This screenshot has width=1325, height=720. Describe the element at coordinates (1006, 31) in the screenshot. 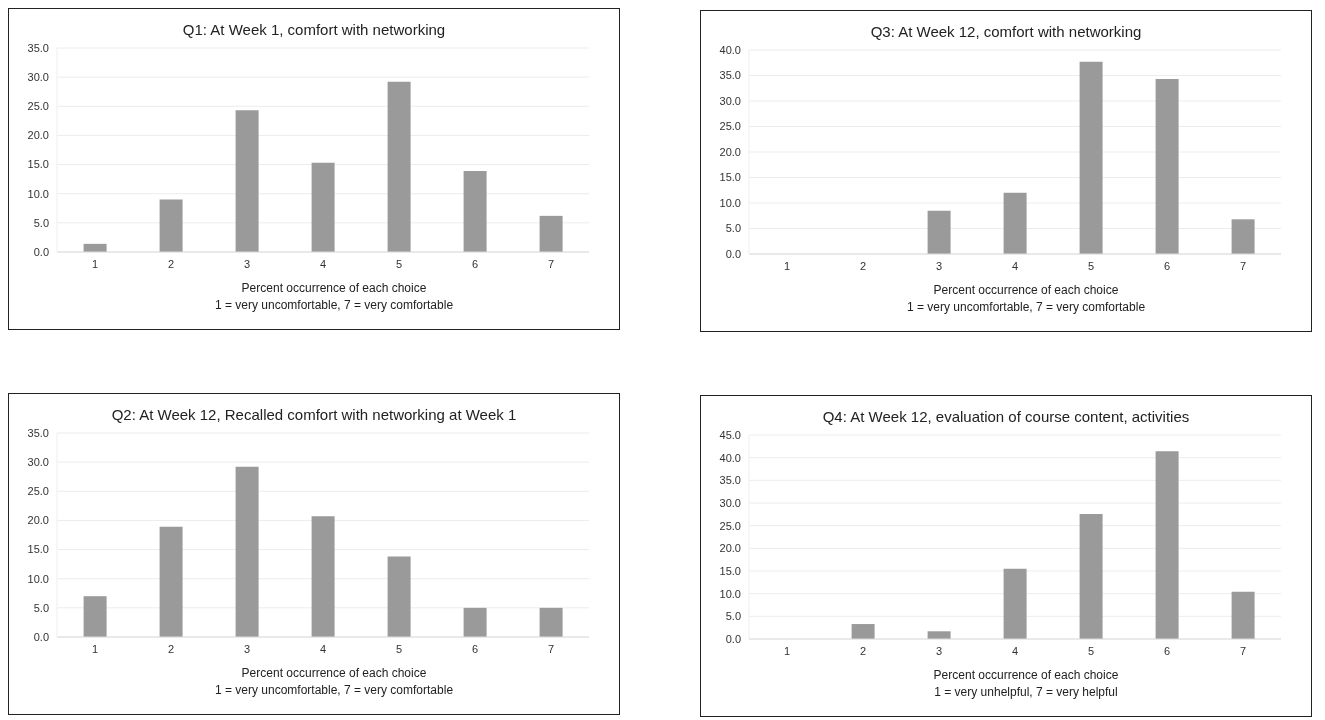

I see `chart-title: Q3: At Week 12, comfort with networking` at that location.